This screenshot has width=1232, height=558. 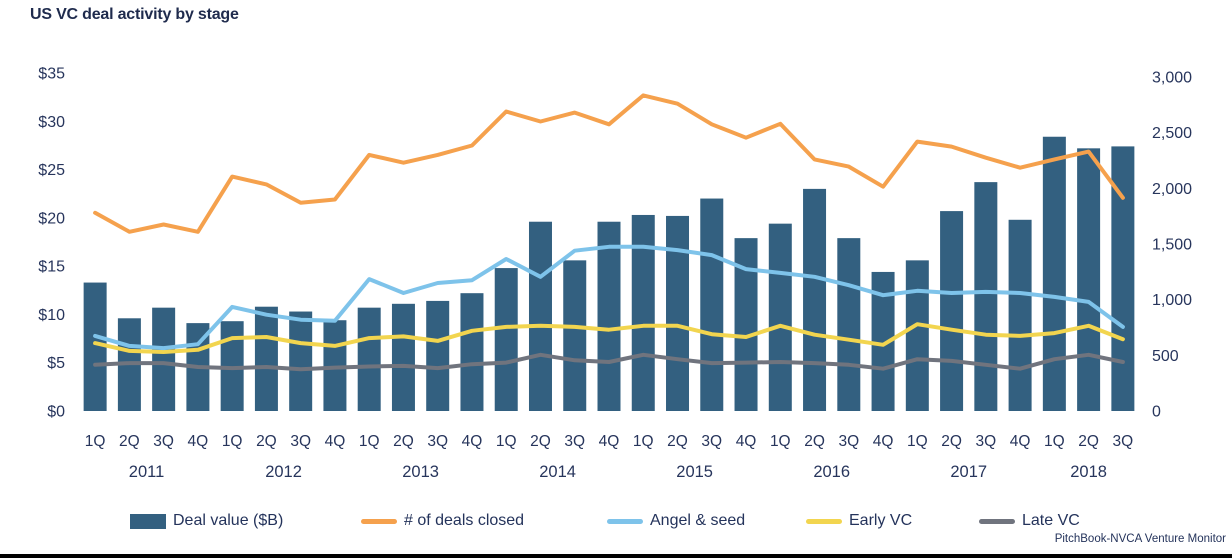 What do you see at coordinates (148, 521) in the screenshot?
I see `deal_value-swatch-icon` at bounding box center [148, 521].